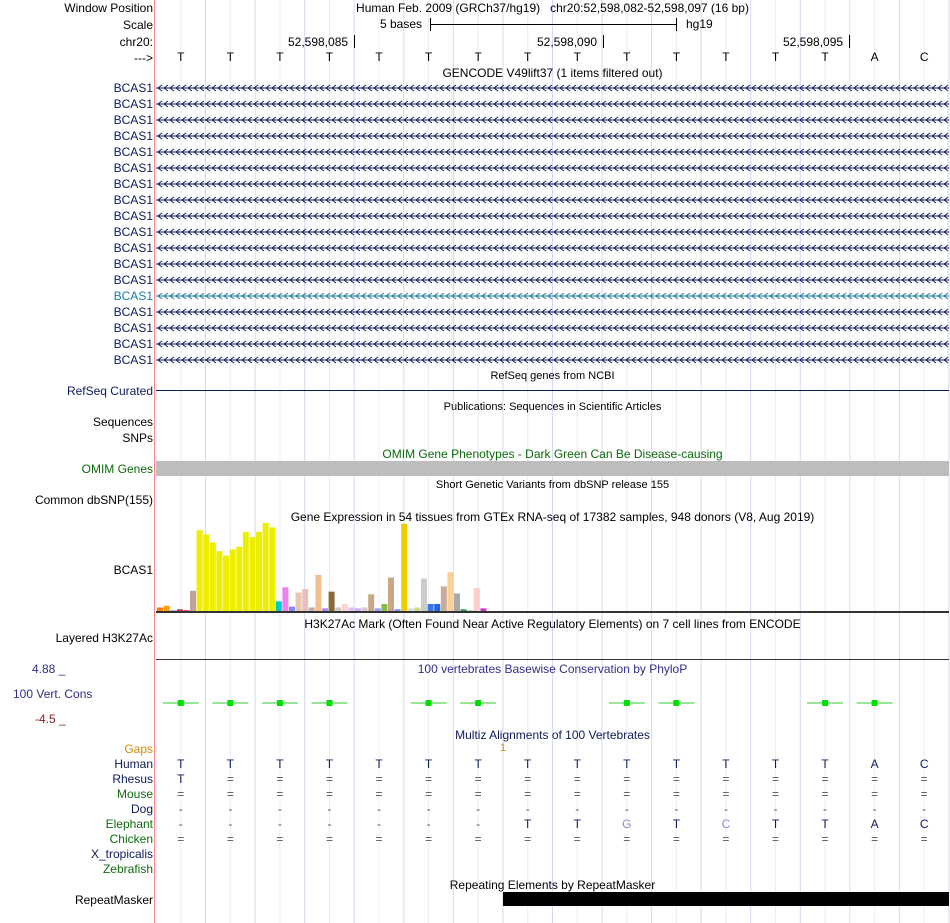 This screenshot has width=950, height=923. I want to click on multiz-track-title: Multiz Alignments of 100 Vertebrates, so click(552, 735).